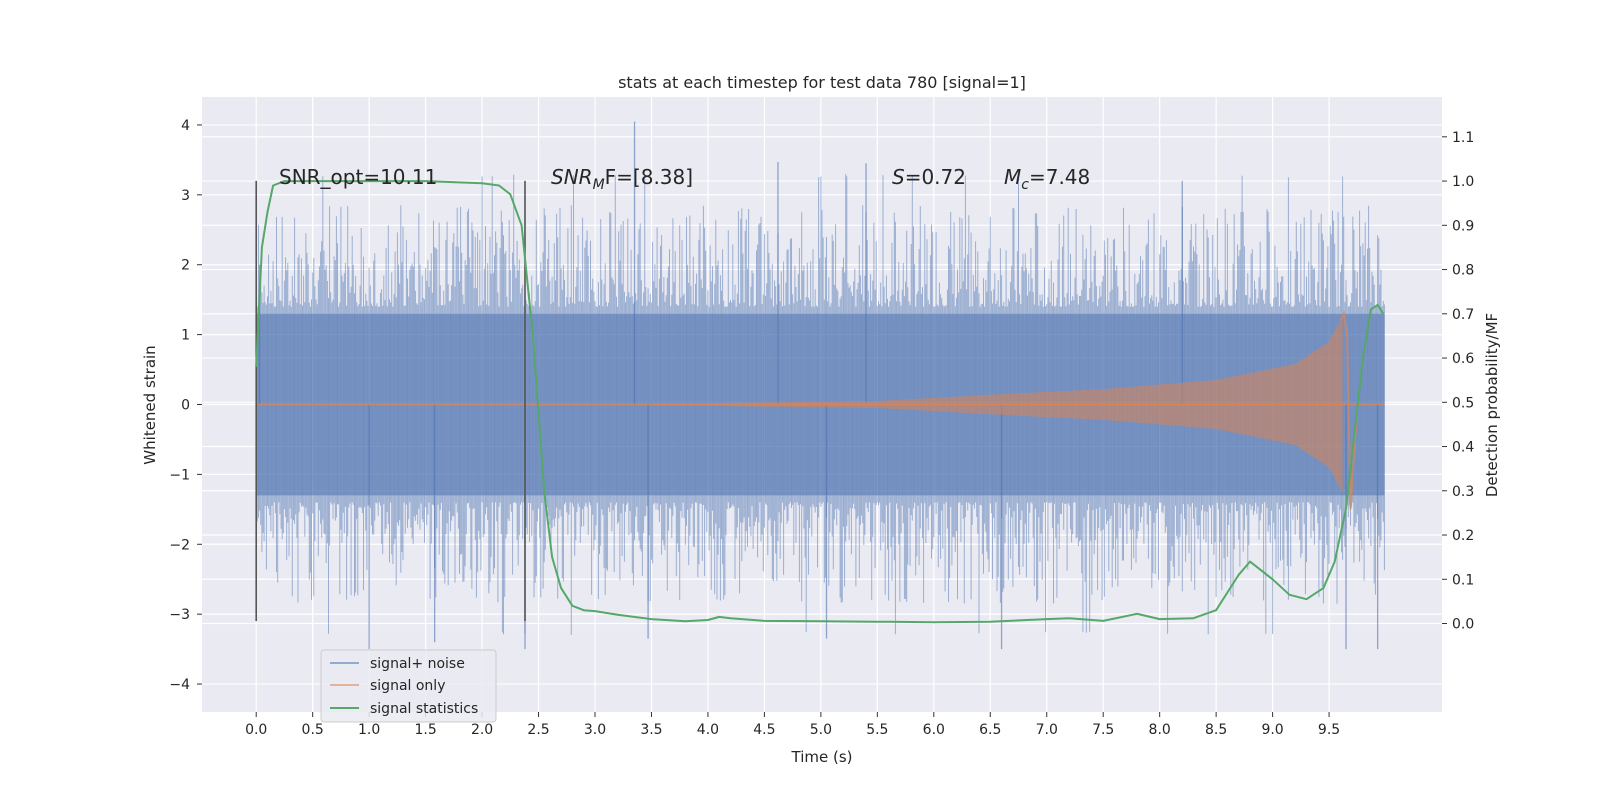  Describe the element at coordinates (358, 177) in the screenshot. I see `annotation-snr-opt: SNR_opt=10.11` at that location.